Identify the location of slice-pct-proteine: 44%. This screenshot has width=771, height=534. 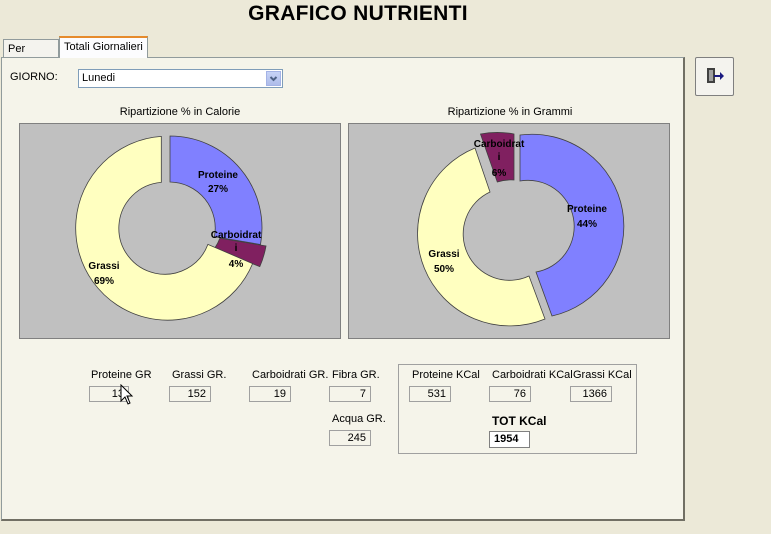
(587, 224).